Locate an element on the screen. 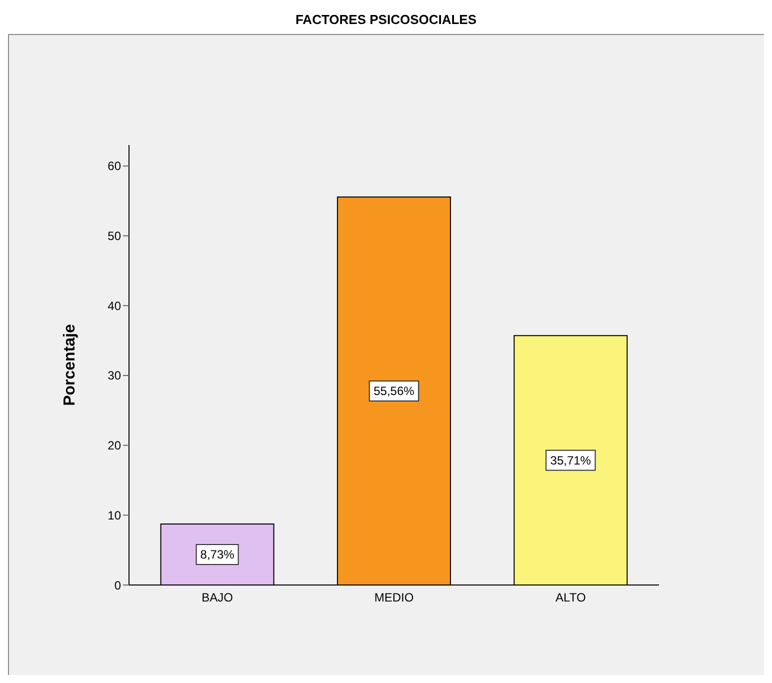 Image resolution: width=772 pixels, height=683 pixels. x-tick-label: BAJO is located at coordinates (218, 597).